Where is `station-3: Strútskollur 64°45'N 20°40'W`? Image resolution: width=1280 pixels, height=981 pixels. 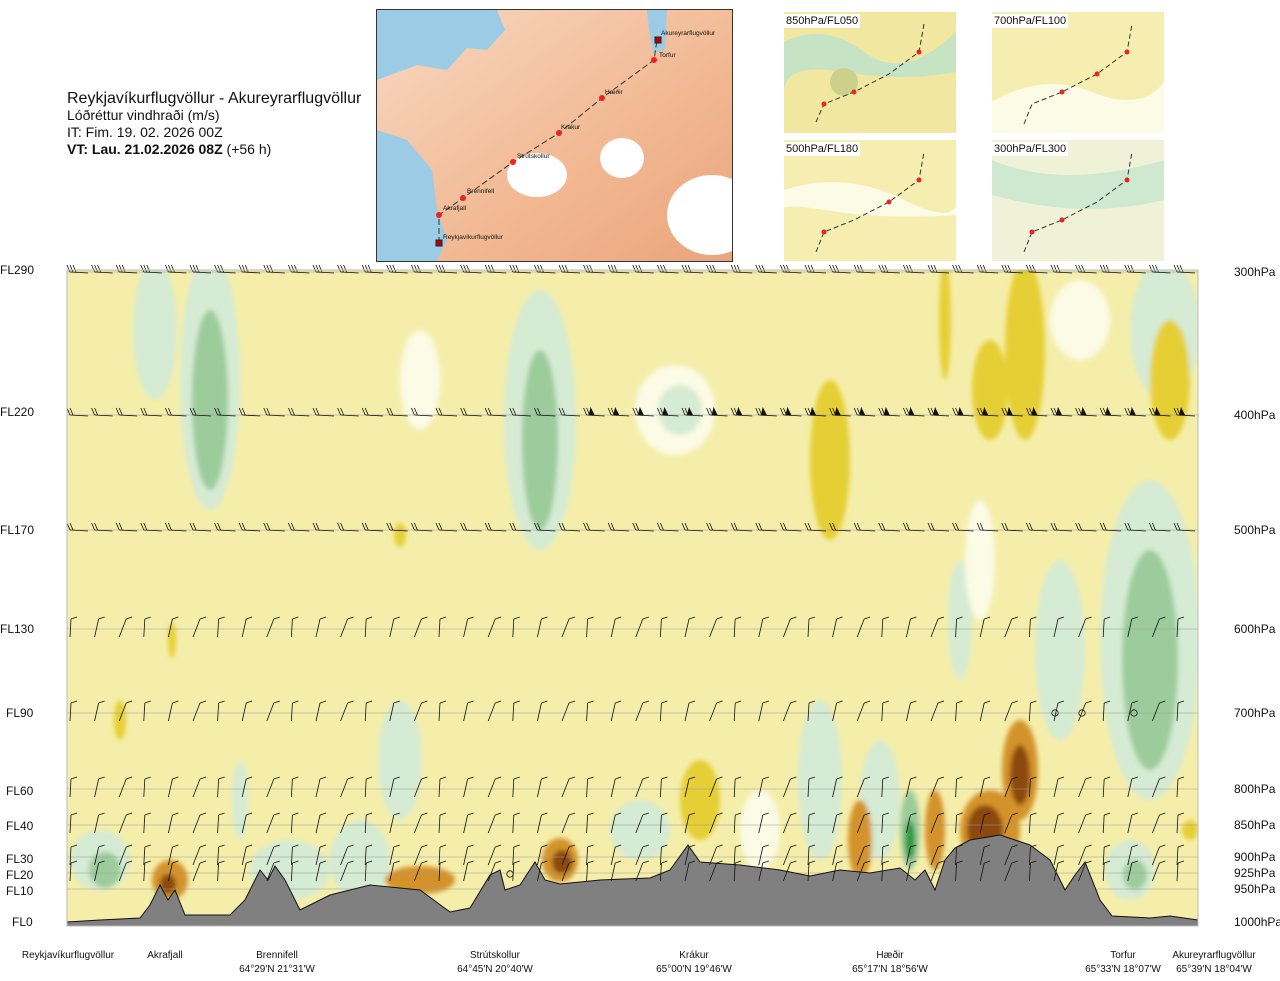
station-3: Strútskollur 64°45'N 20°40'W is located at coordinates (495, 963).